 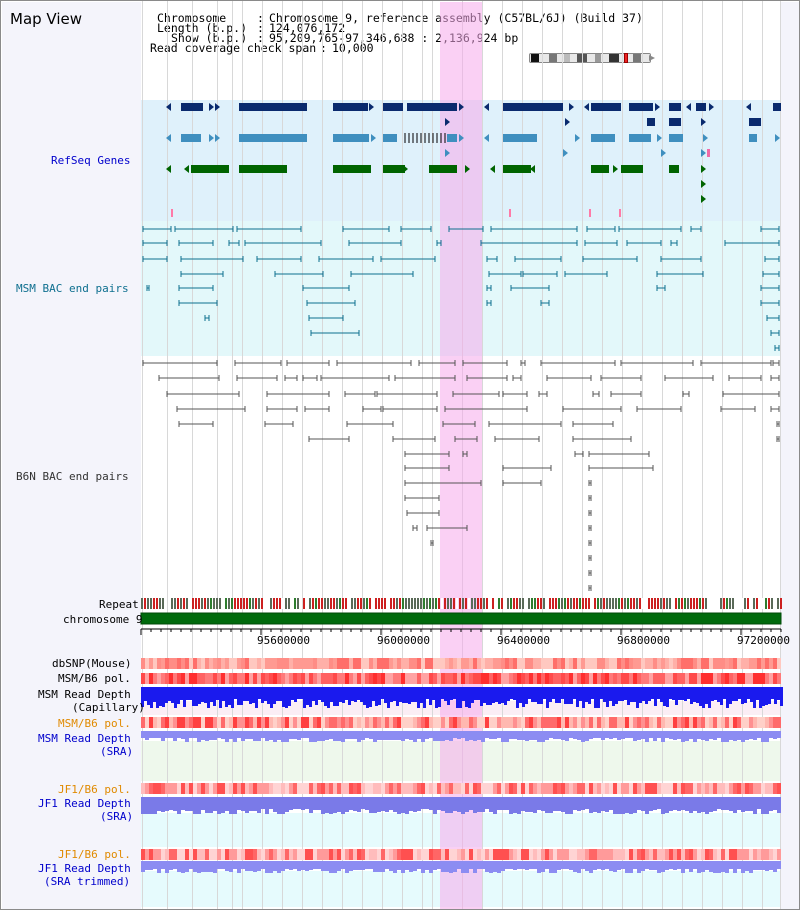 What do you see at coordinates (117, 816) in the screenshot?
I see `jf1-read-depth-sra-sub: (SRA)` at bounding box center [117, 816].